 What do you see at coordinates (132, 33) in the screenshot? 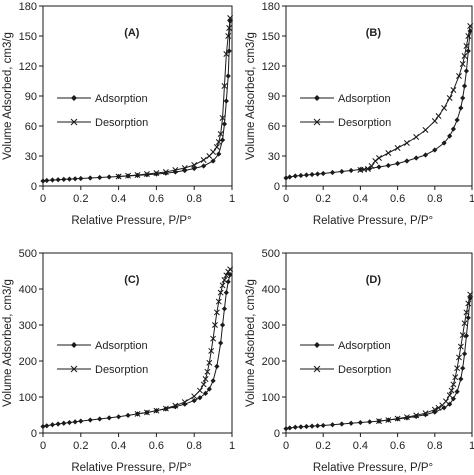
I see `panel-label: (A)` at bounding box center [132, 33].